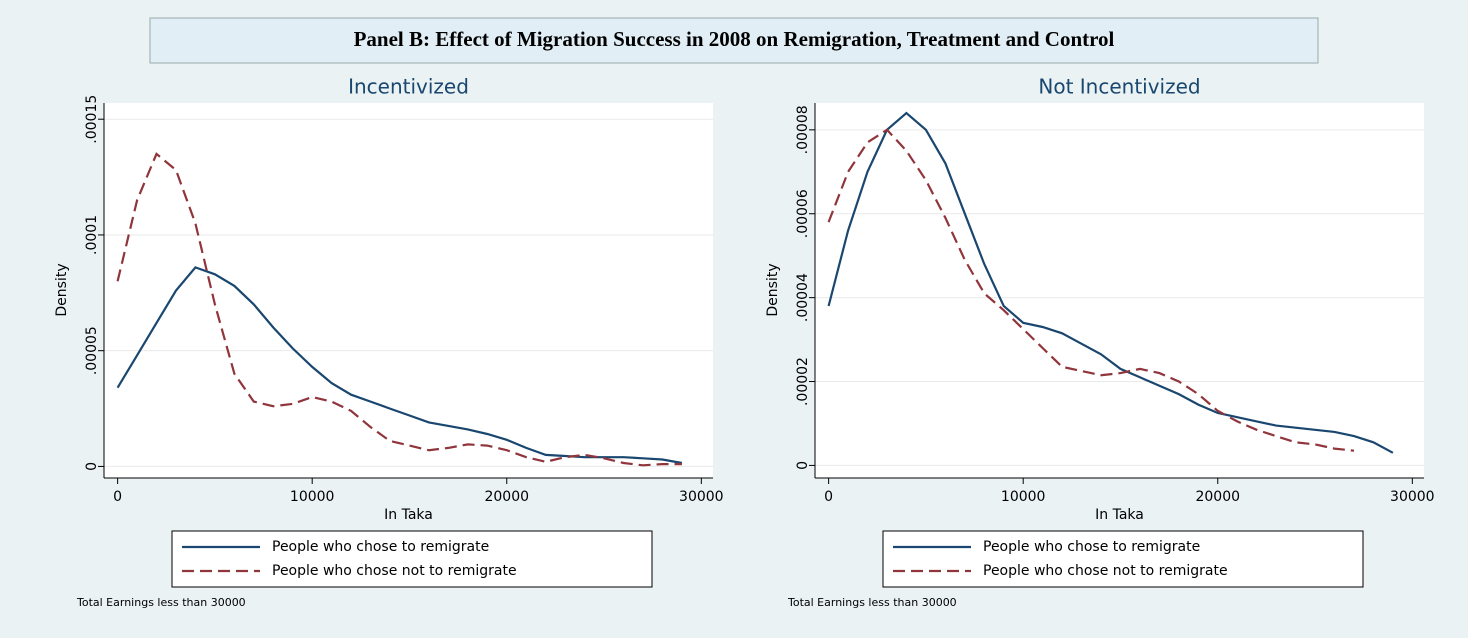  Describe the element at coordinates (408, 87) in the screenshot. I see `chart-title: Incentivized` at that location.